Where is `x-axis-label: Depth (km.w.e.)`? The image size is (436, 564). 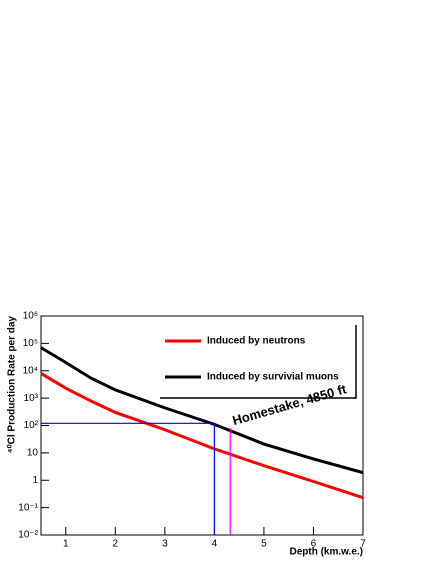 x-axis-label: Depth (km.w.e.) is located at coordinates (326, 552).